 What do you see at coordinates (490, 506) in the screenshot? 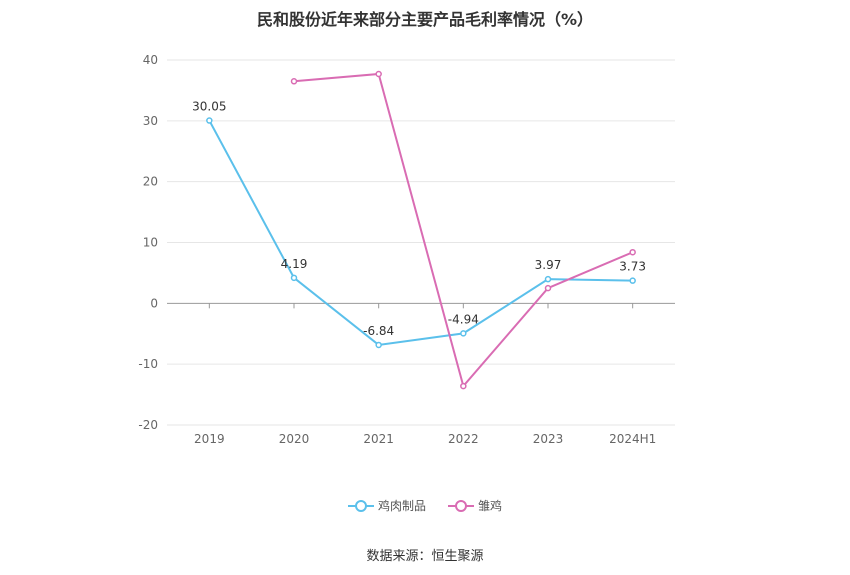
I see `legend-label: 雏鸡` at bounding box center [490, 506].